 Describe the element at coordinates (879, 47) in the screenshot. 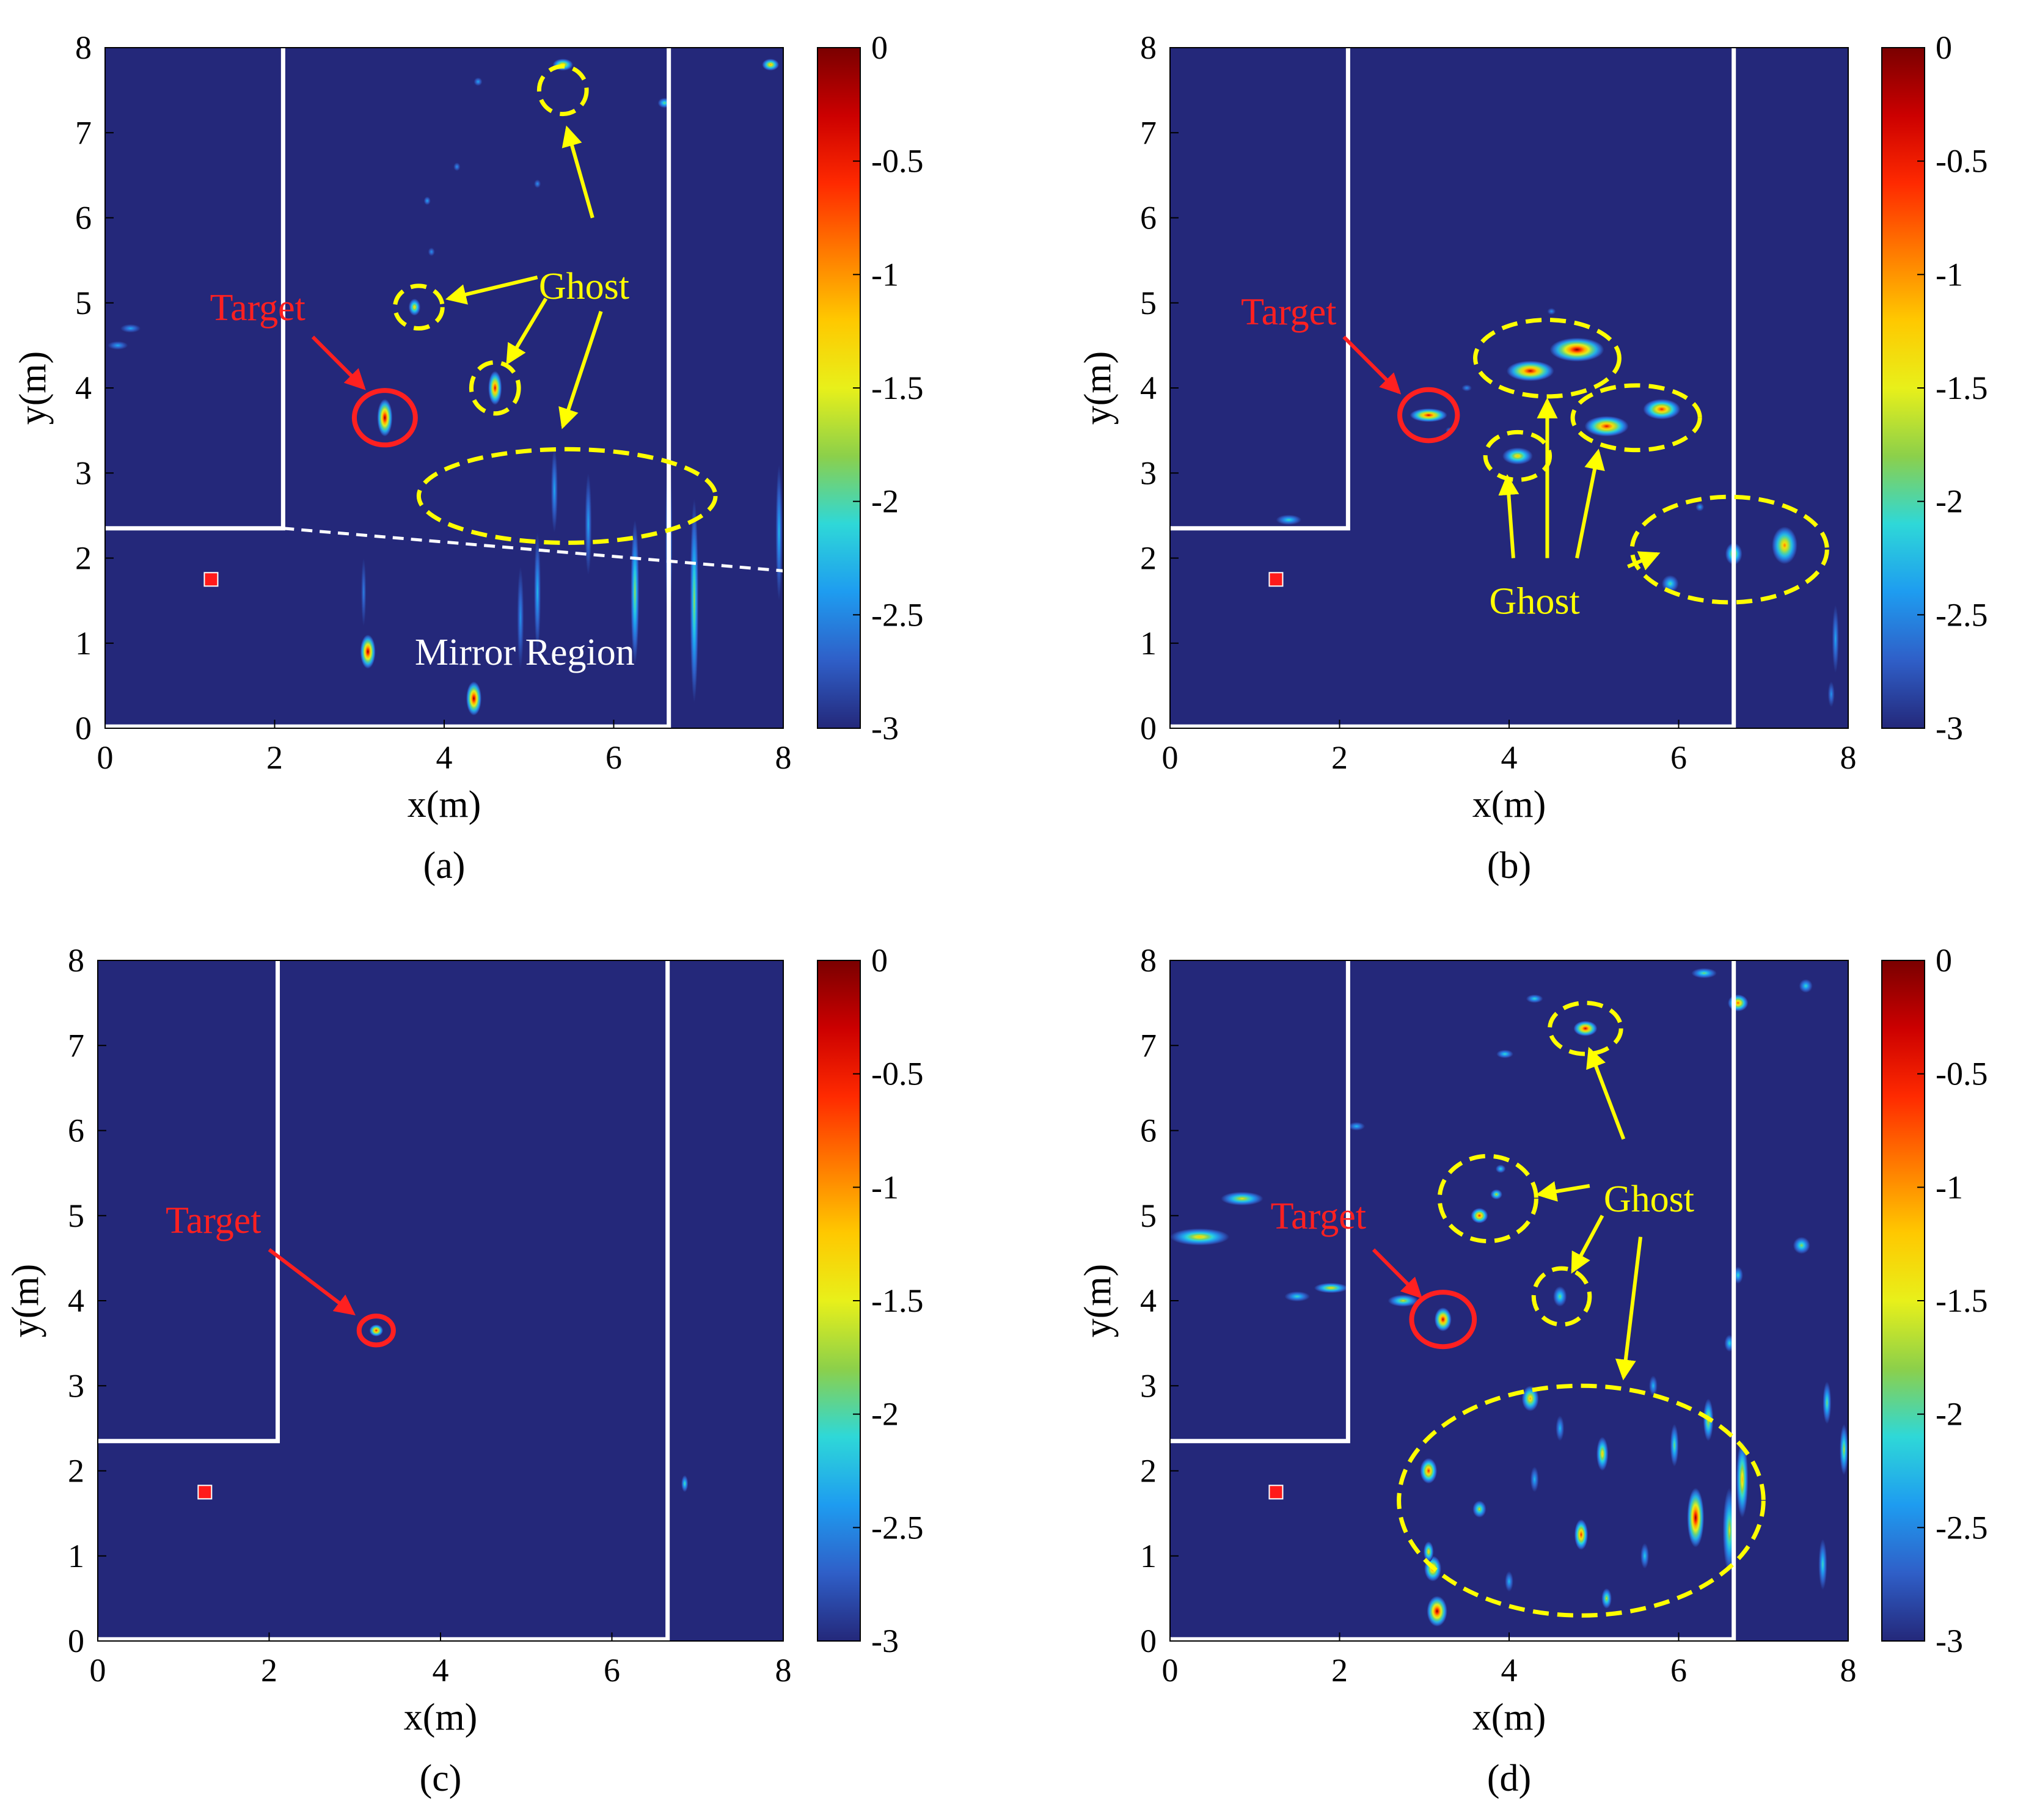

I see `colorbar-tick-label: 0` at that location.